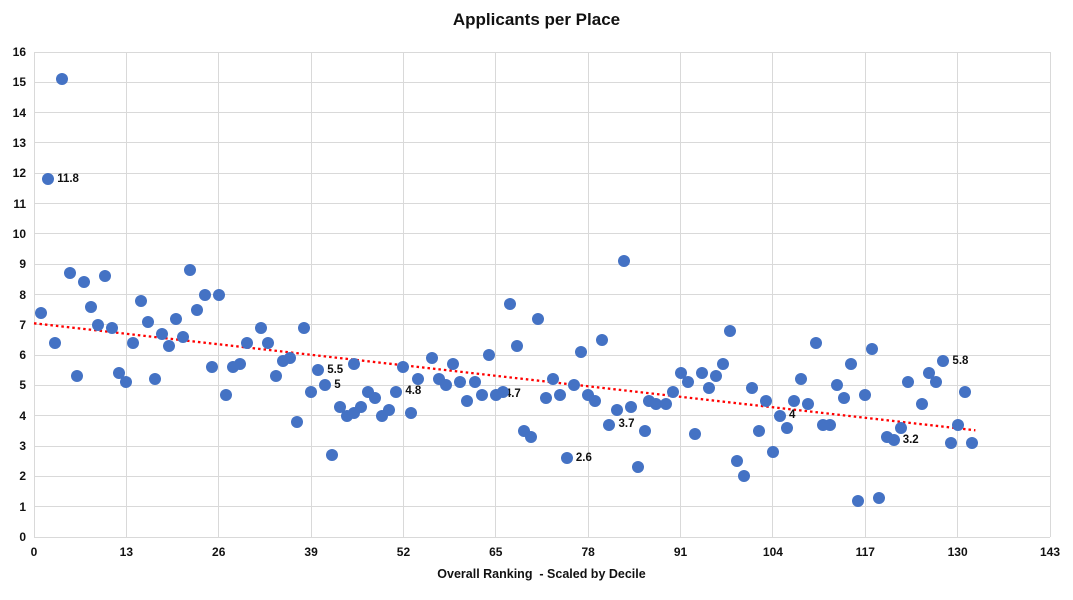 This screenshot has width=1073, height=600. What do you see at coordinates (22, 476) in the screenshot?
I see `y-tick-label: 2` at bounding box center [22, 476].